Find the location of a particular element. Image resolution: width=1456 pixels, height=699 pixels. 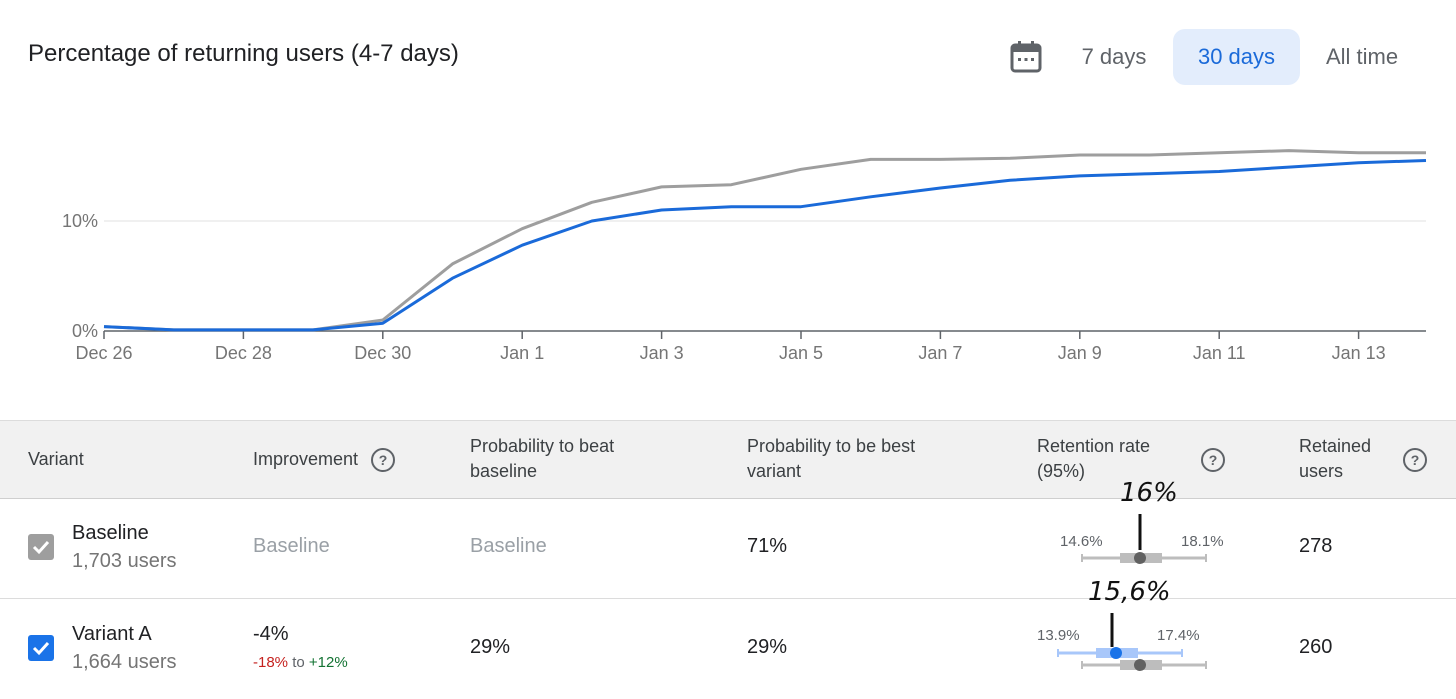

retained-help-icon: ? is located at coordinates (1415, 460).